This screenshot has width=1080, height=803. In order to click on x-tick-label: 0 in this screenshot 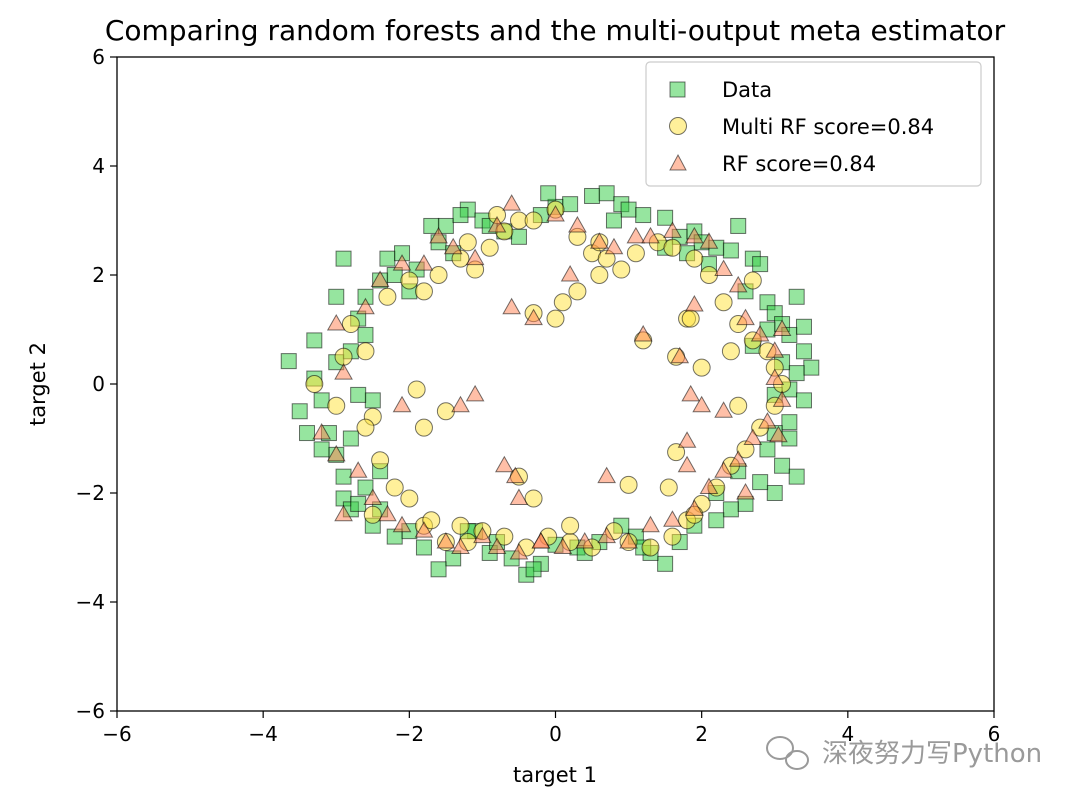, I will do `click(555, 734)`.